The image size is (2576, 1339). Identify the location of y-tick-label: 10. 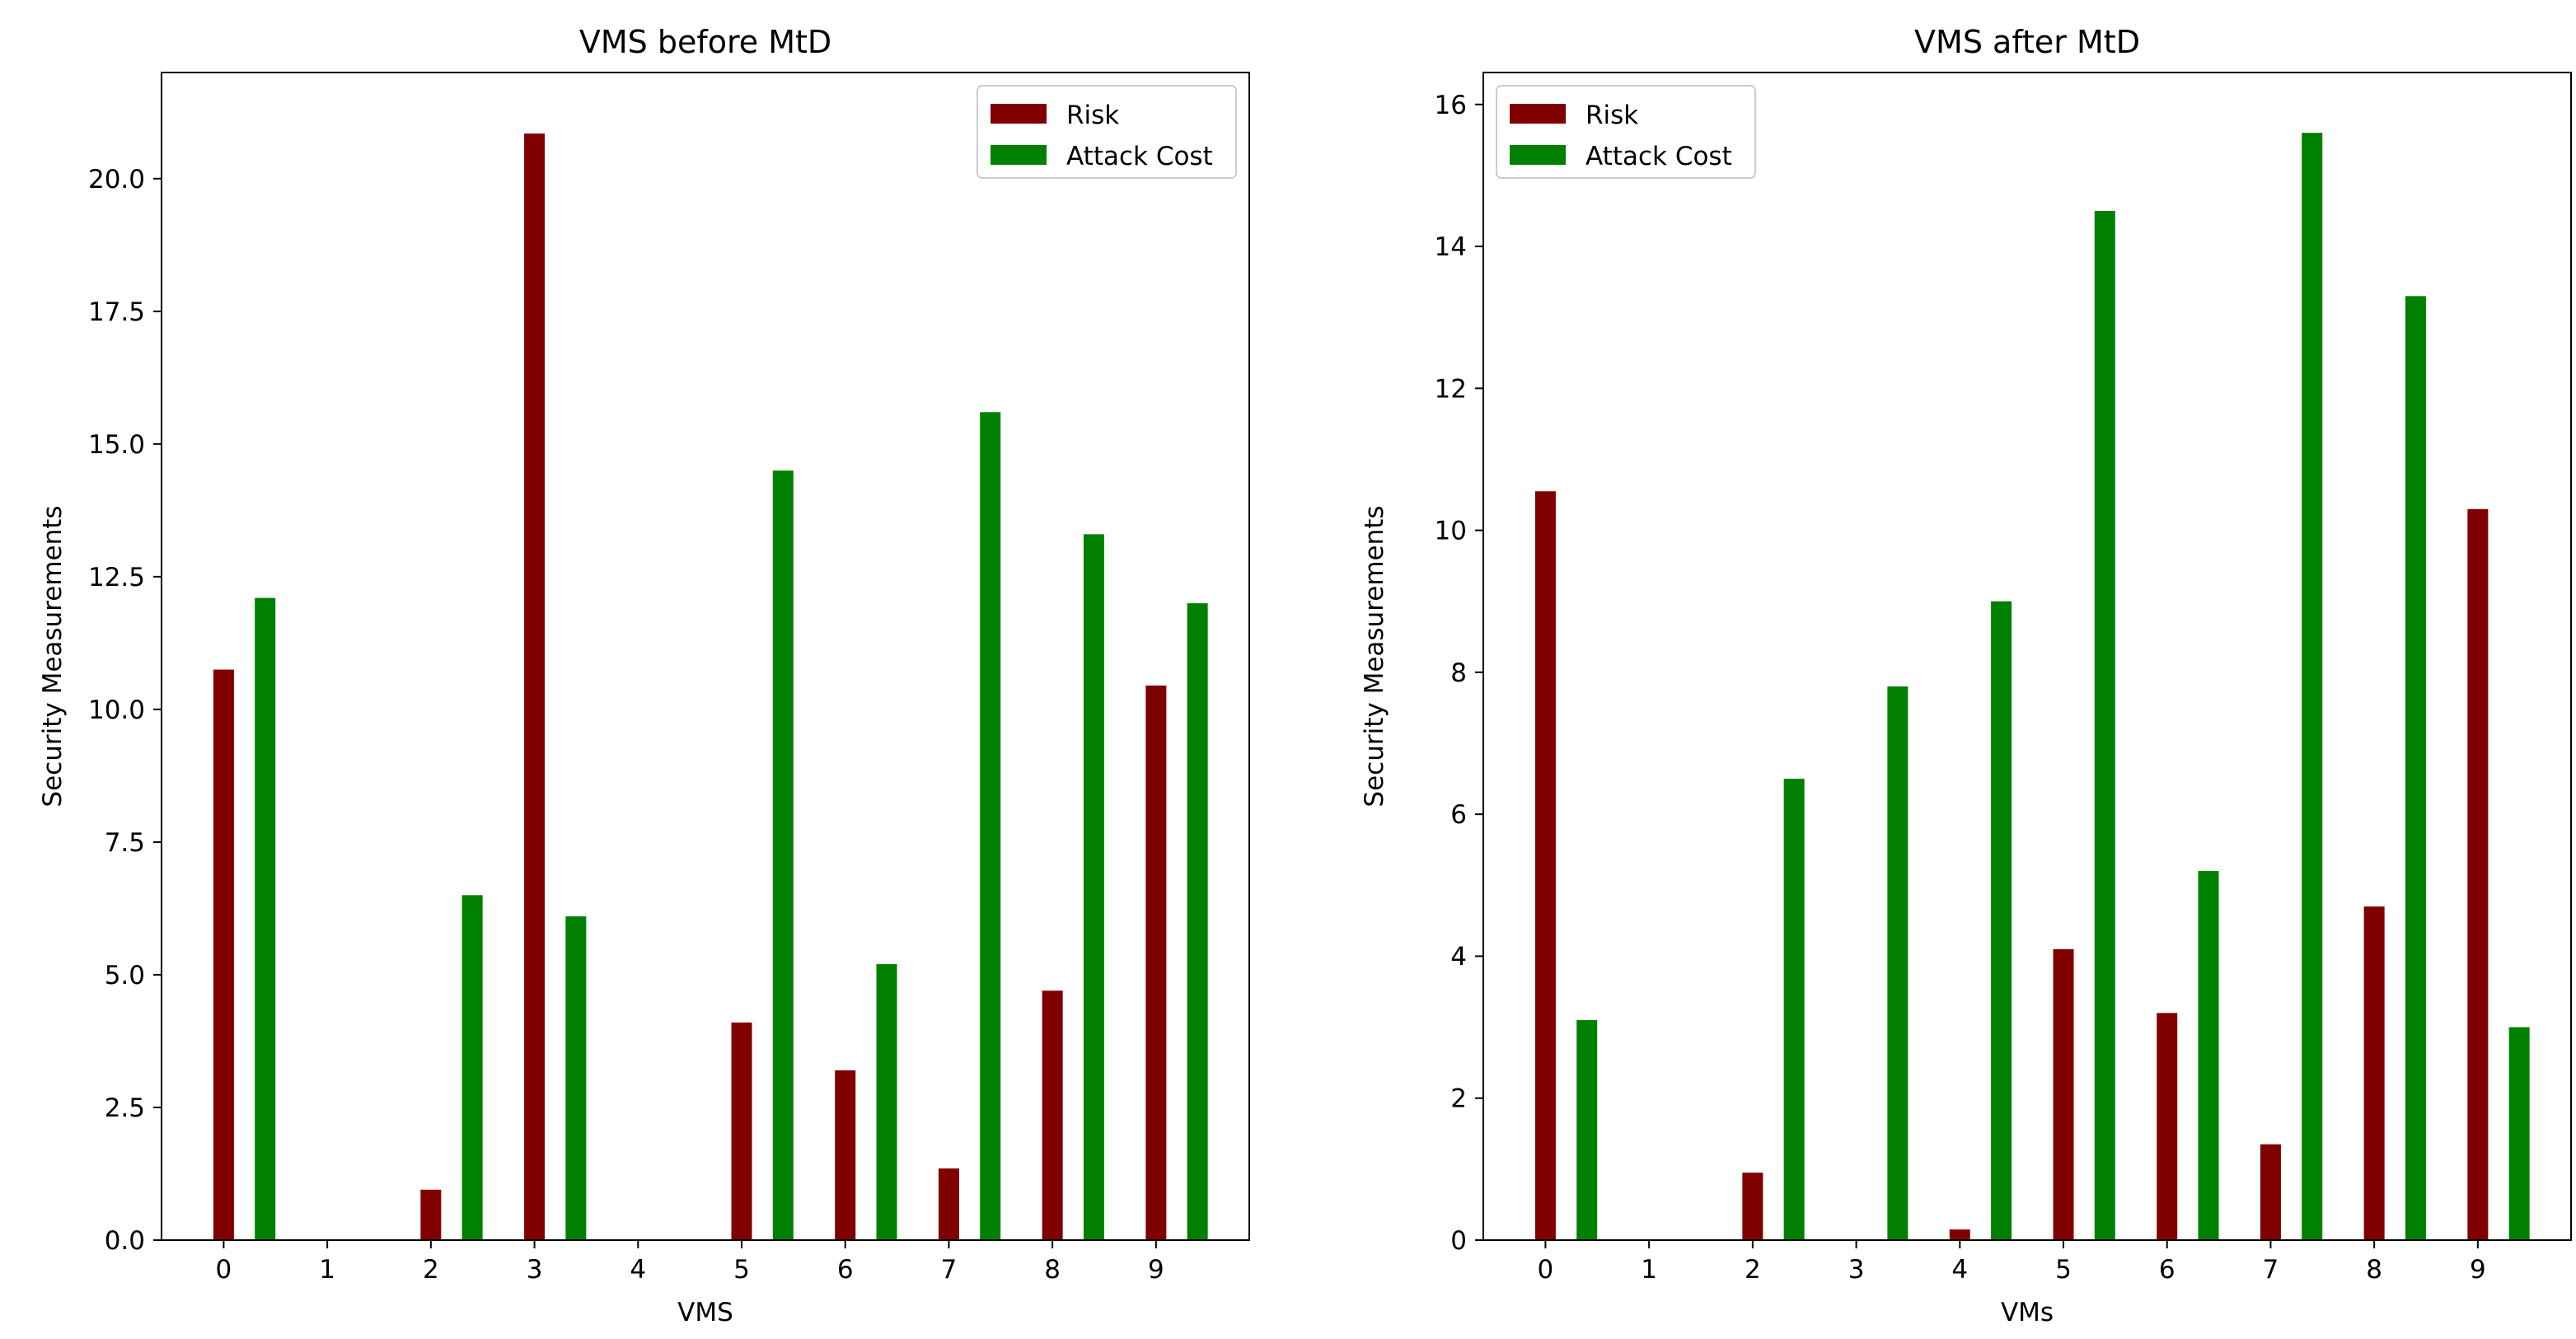
(1451, 531).